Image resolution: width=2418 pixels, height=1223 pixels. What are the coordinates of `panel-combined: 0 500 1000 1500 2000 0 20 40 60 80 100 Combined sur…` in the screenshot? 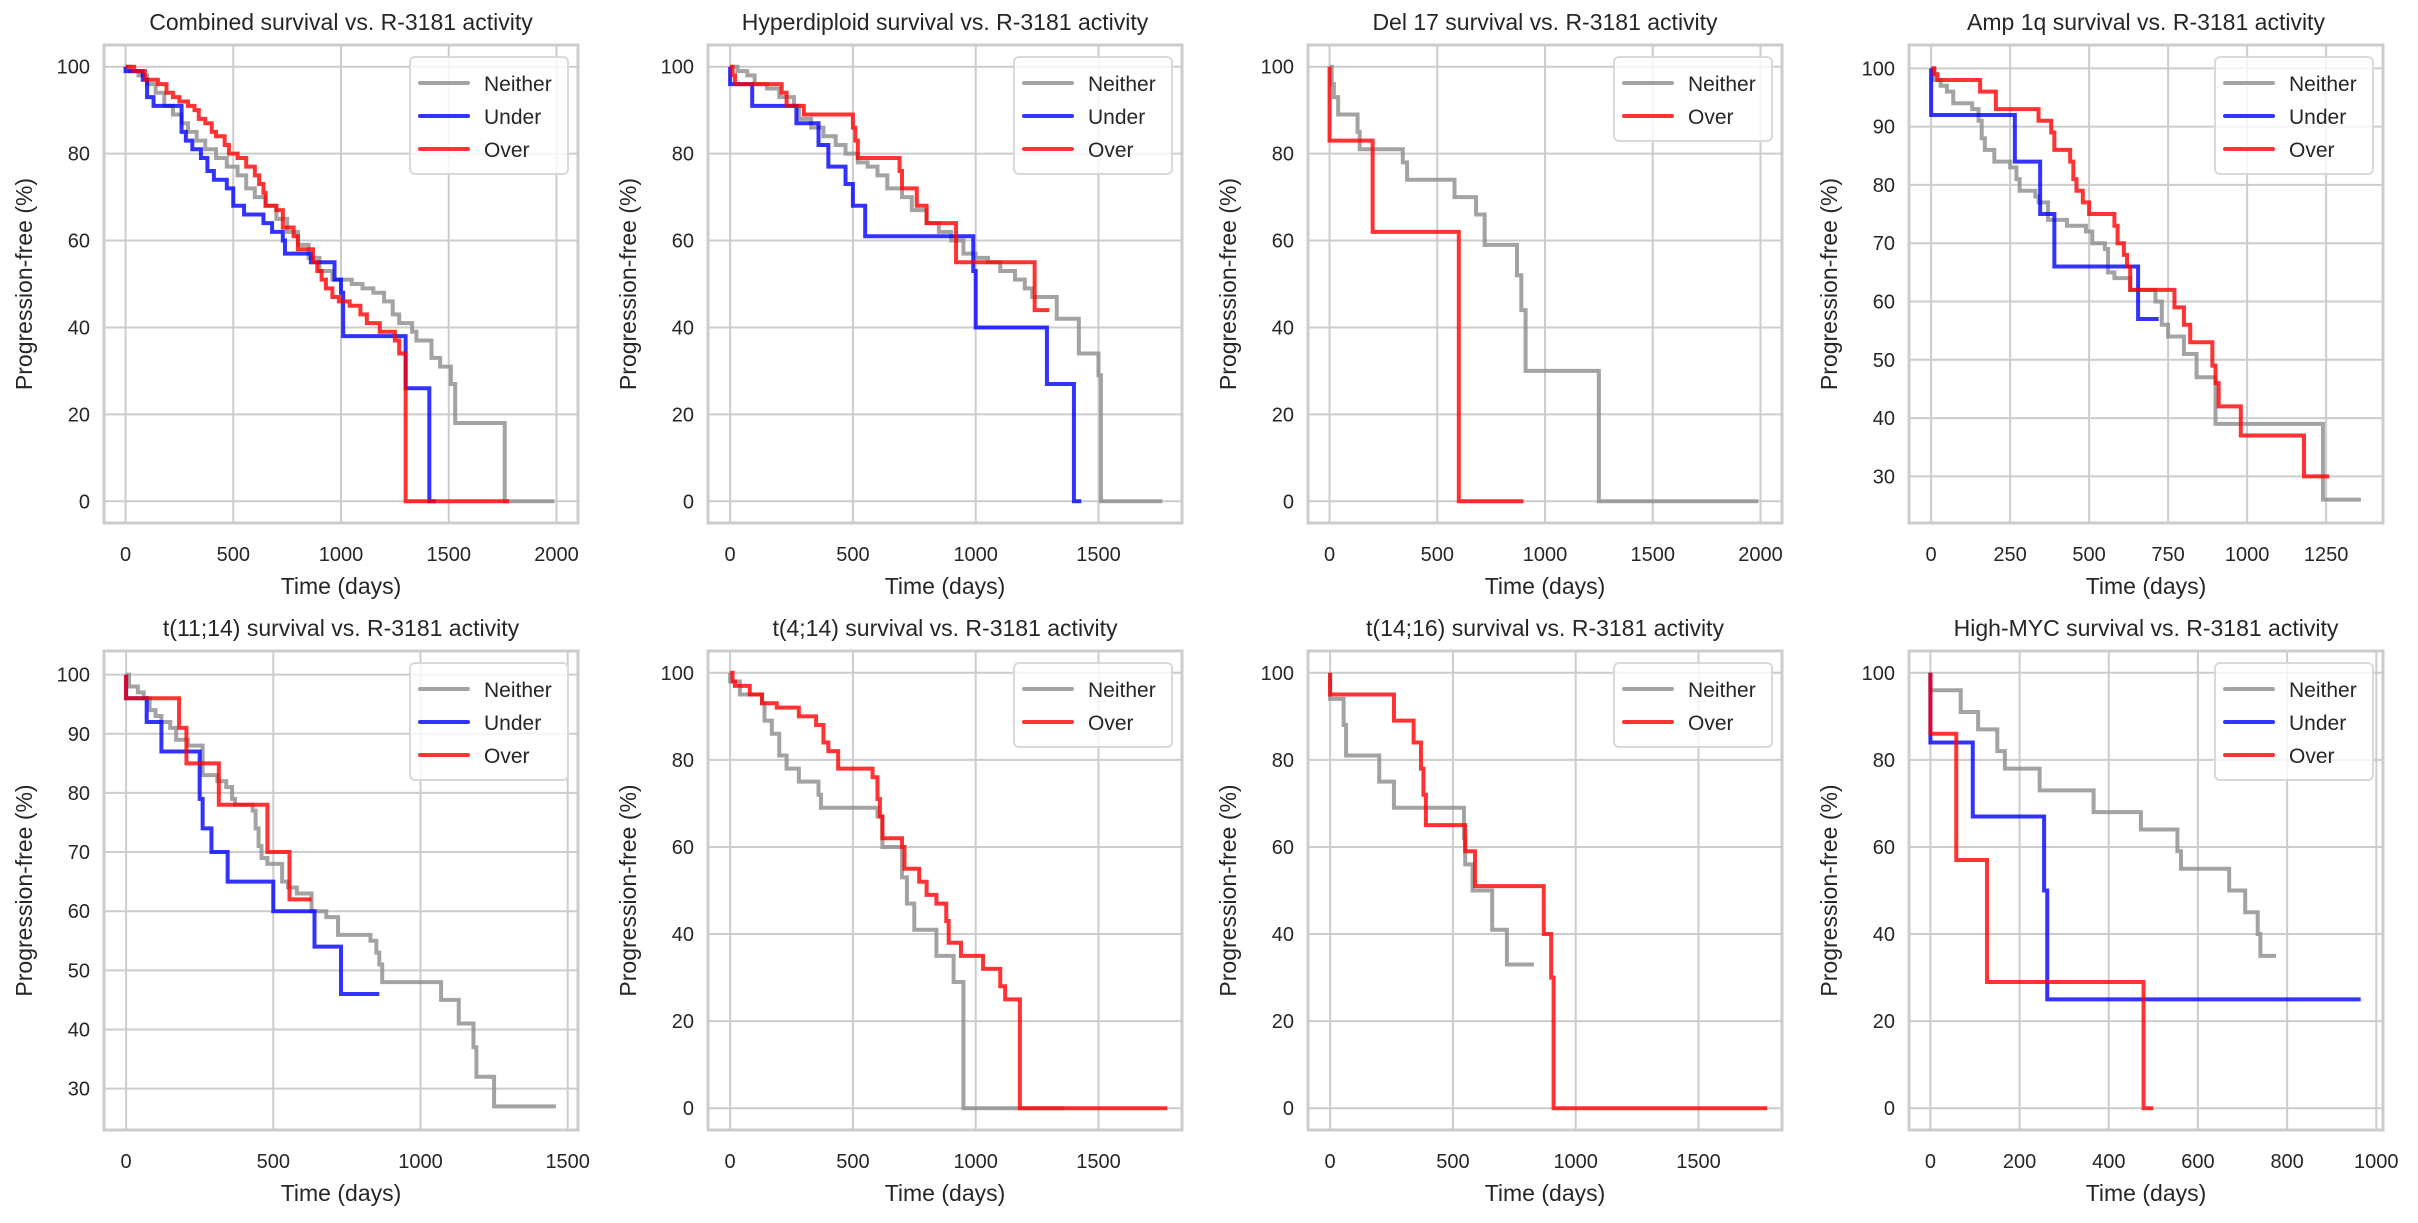 It's located at (295, 304).